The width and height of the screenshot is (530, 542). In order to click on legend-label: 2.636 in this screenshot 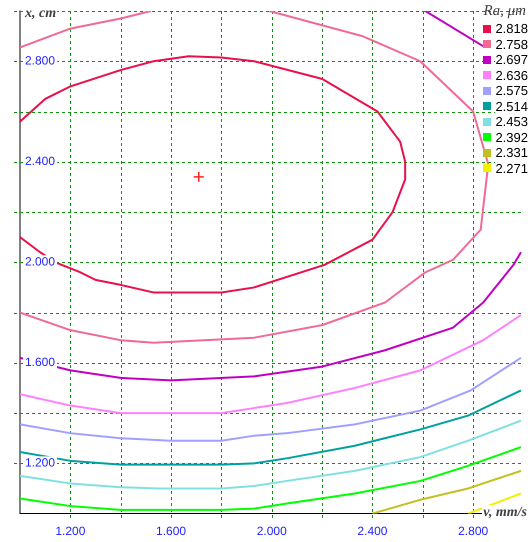, I will do `click(511, 75)`.